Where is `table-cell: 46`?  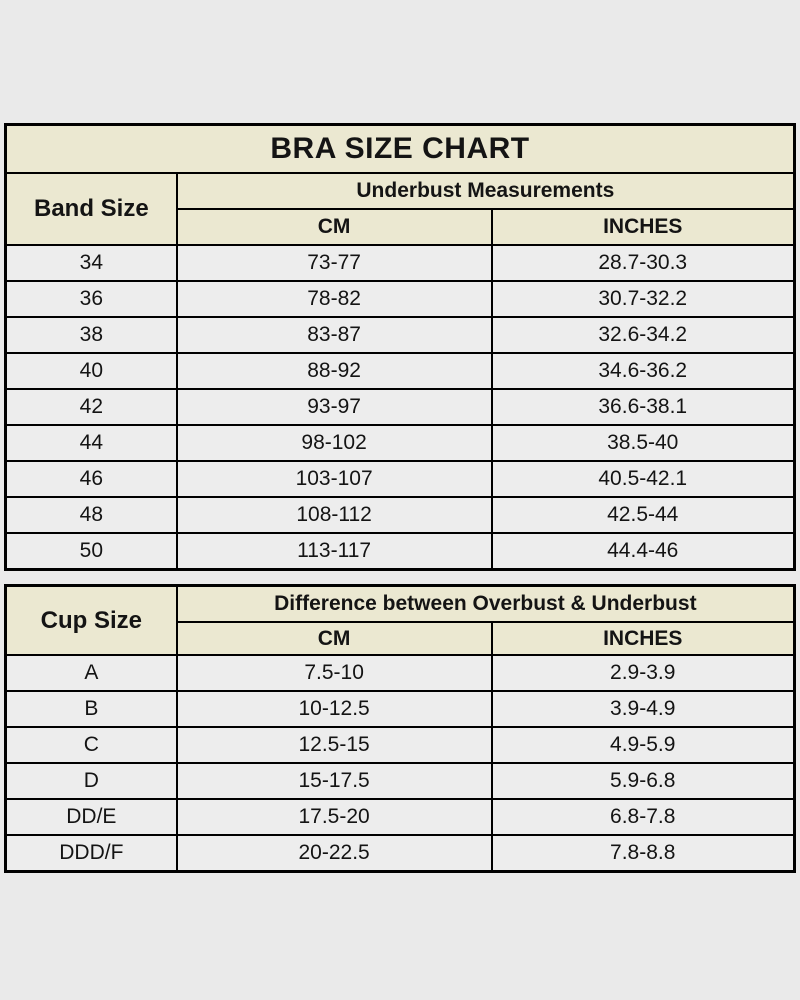 table-cell: 46 is located at coordinates (91, 479).